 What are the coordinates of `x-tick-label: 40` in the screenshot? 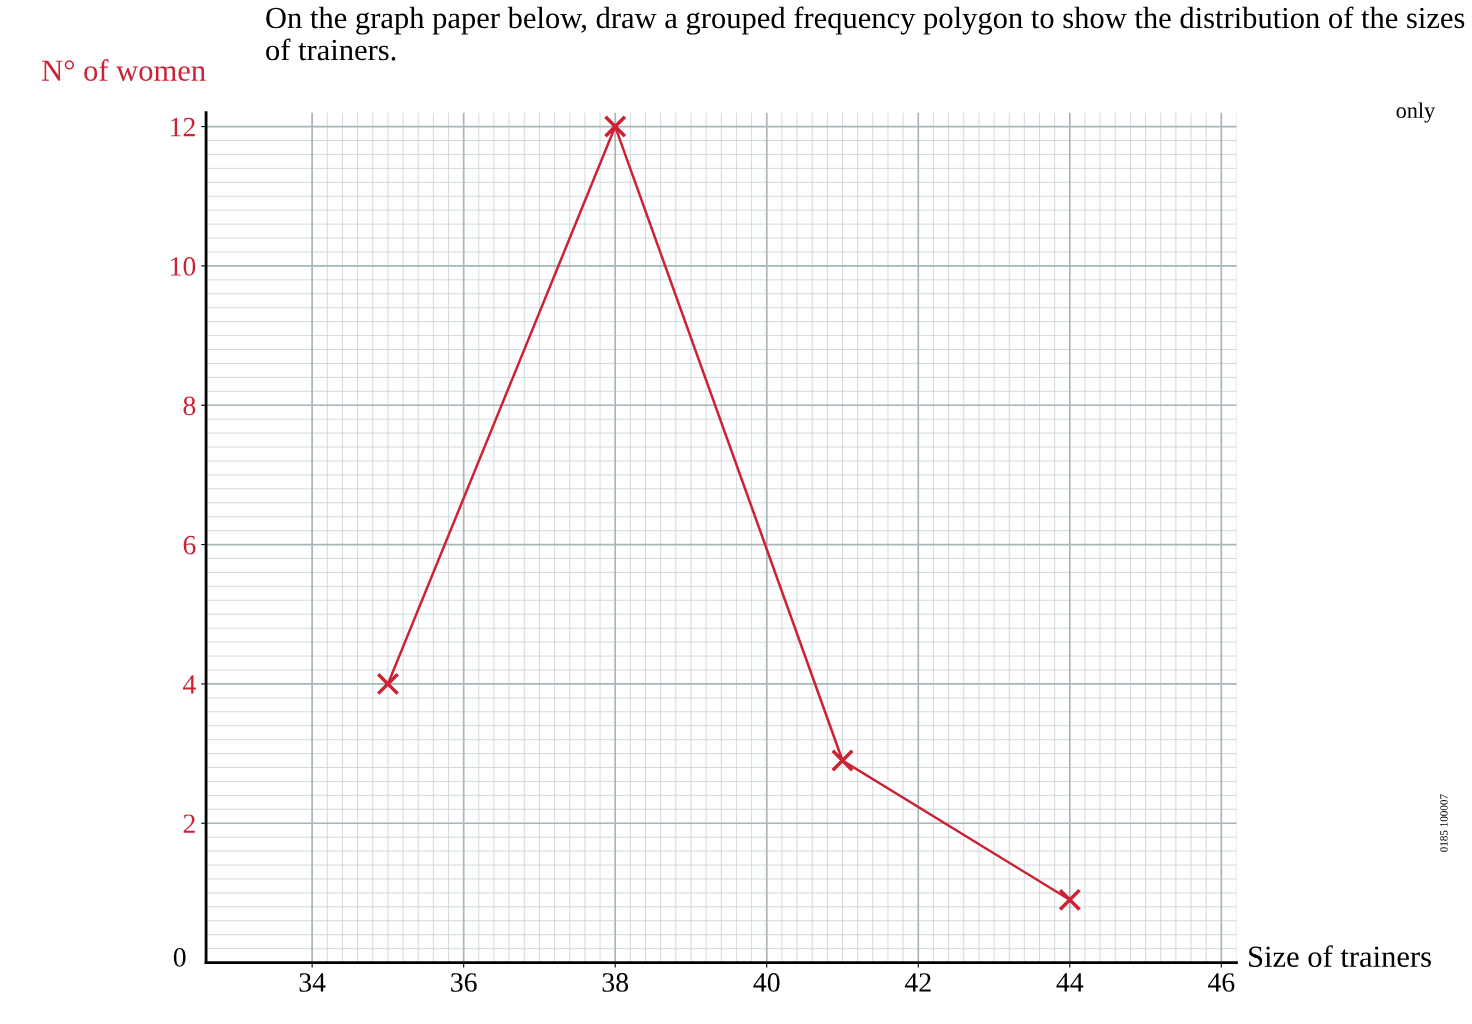 It's located at (766, 982).